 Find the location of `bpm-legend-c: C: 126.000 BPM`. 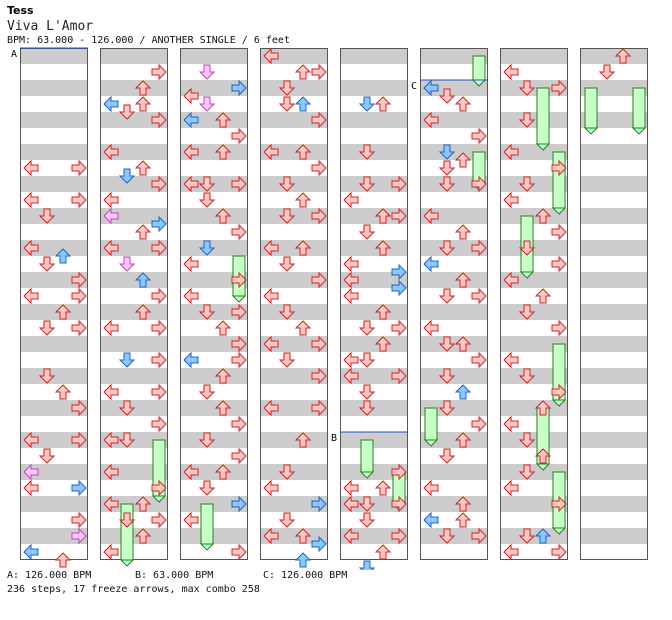

bpm-legend-c: C: 126.000 BPM is located at coordinates (305, 575).